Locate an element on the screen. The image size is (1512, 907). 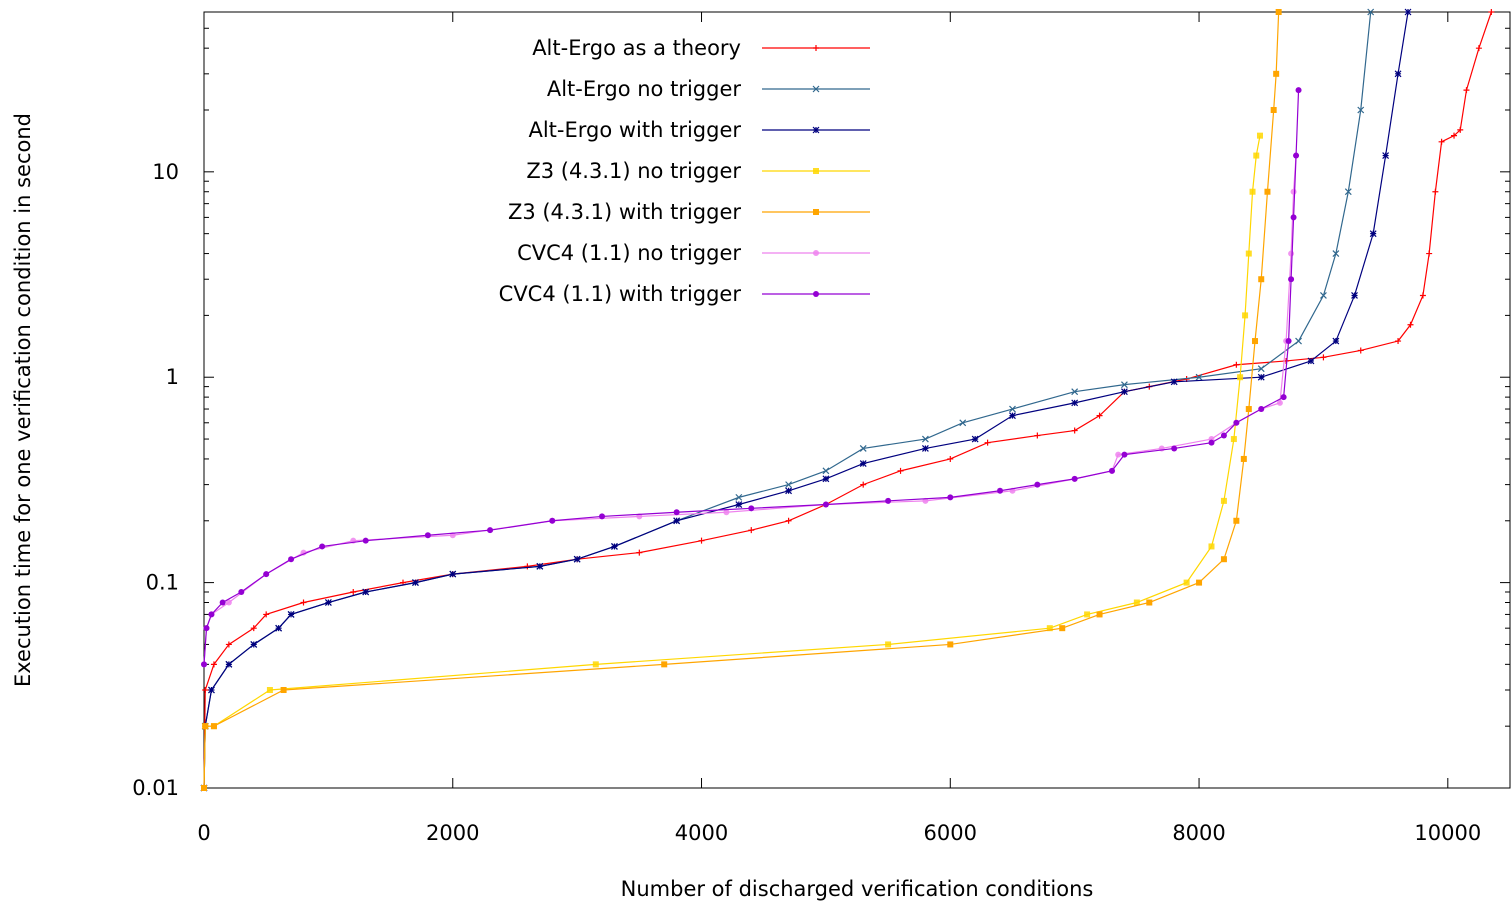
x-tick-label: 2000 is located at coordinates (452, 833).